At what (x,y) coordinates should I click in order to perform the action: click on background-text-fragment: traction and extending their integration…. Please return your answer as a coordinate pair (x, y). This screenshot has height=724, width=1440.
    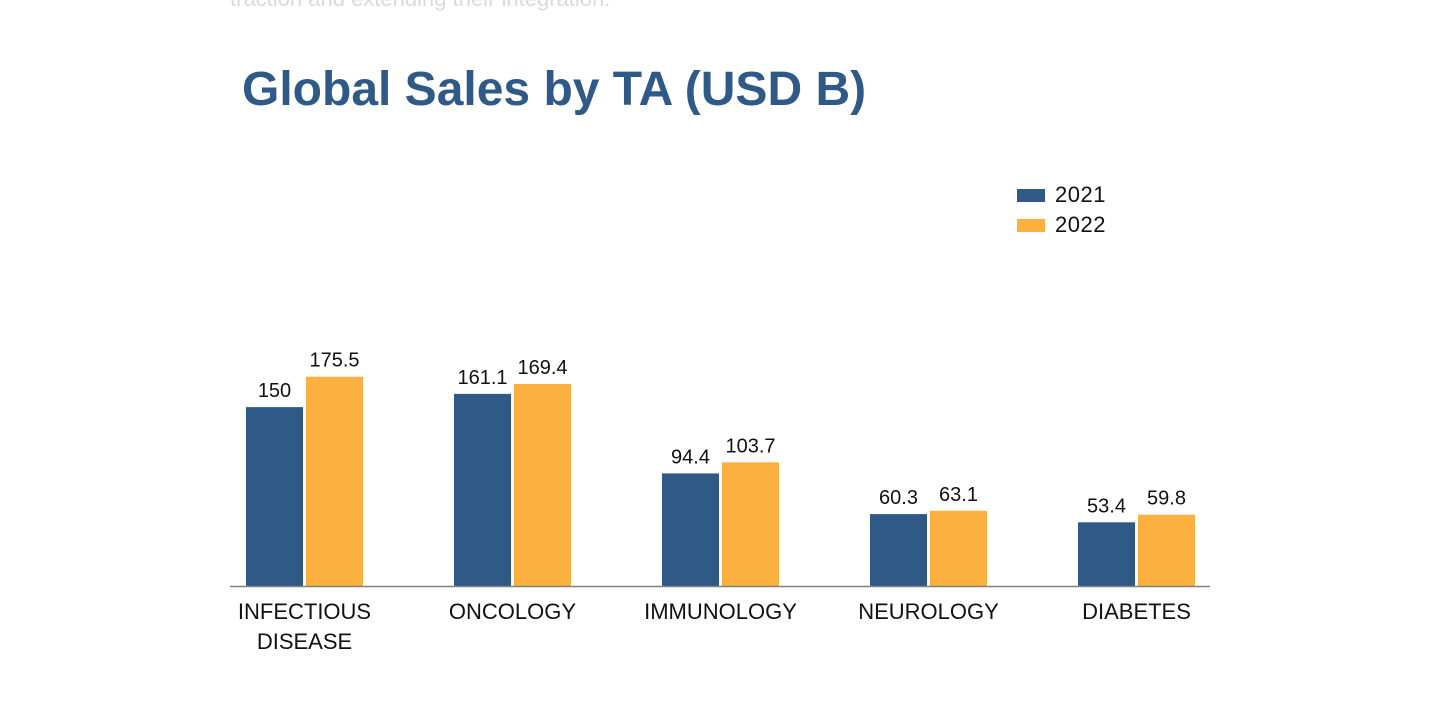
    Looking at the image, I should click on (420, 6).